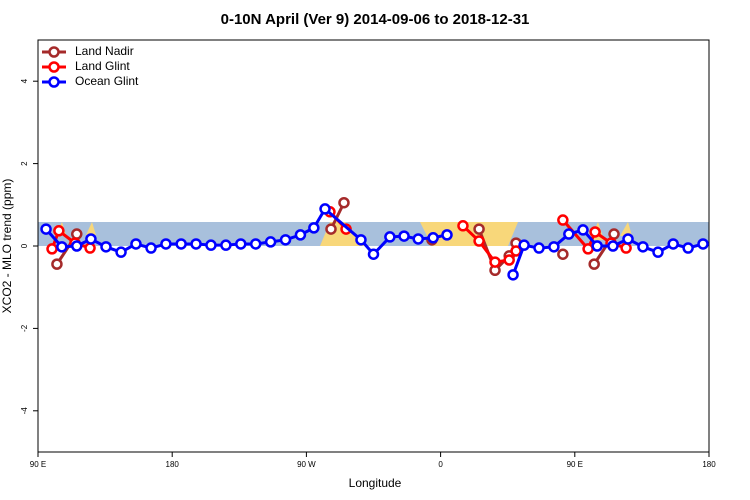  I want to click on x-tick-label: 90 W, so click(306, 464).